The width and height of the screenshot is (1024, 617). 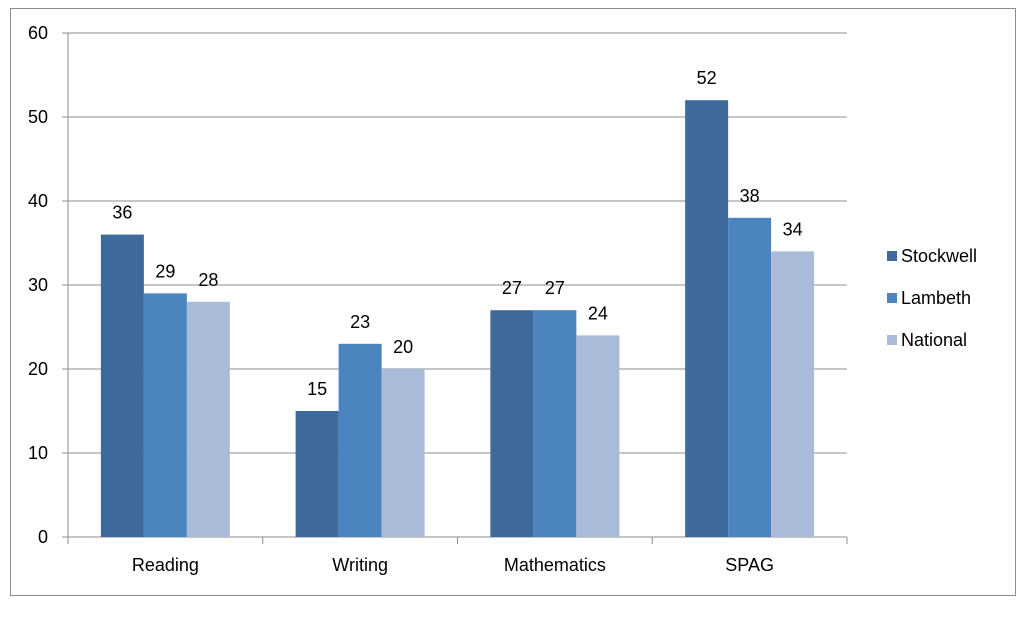 What do you see at coordinates (38, 369) in the screenshot?
I see `y-tick-label: 20` at bounding box center [38, 369].